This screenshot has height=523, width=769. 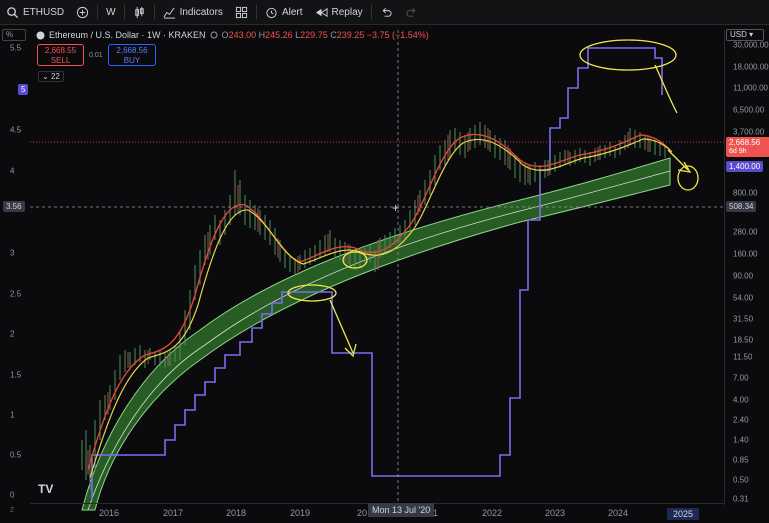 I want to click on left-tick: 5.5, so click(x=16, y=48).